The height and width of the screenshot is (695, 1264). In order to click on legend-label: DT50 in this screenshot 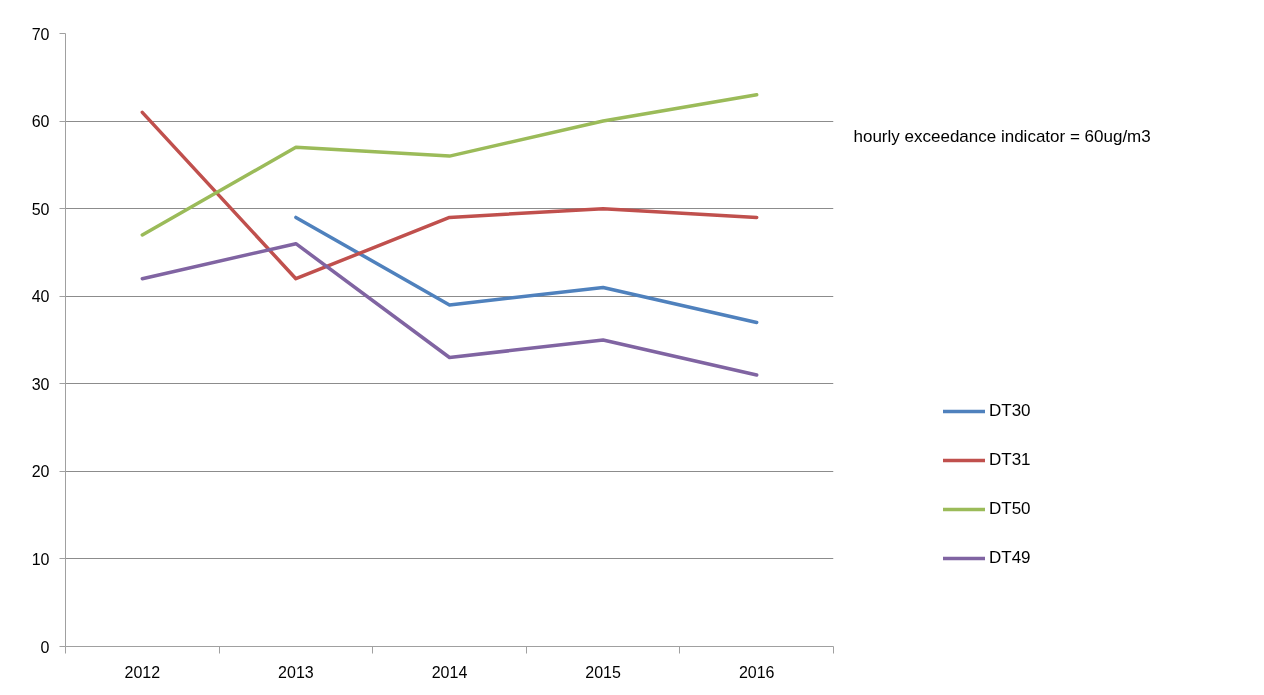, I will do `click(1010, 509)`.